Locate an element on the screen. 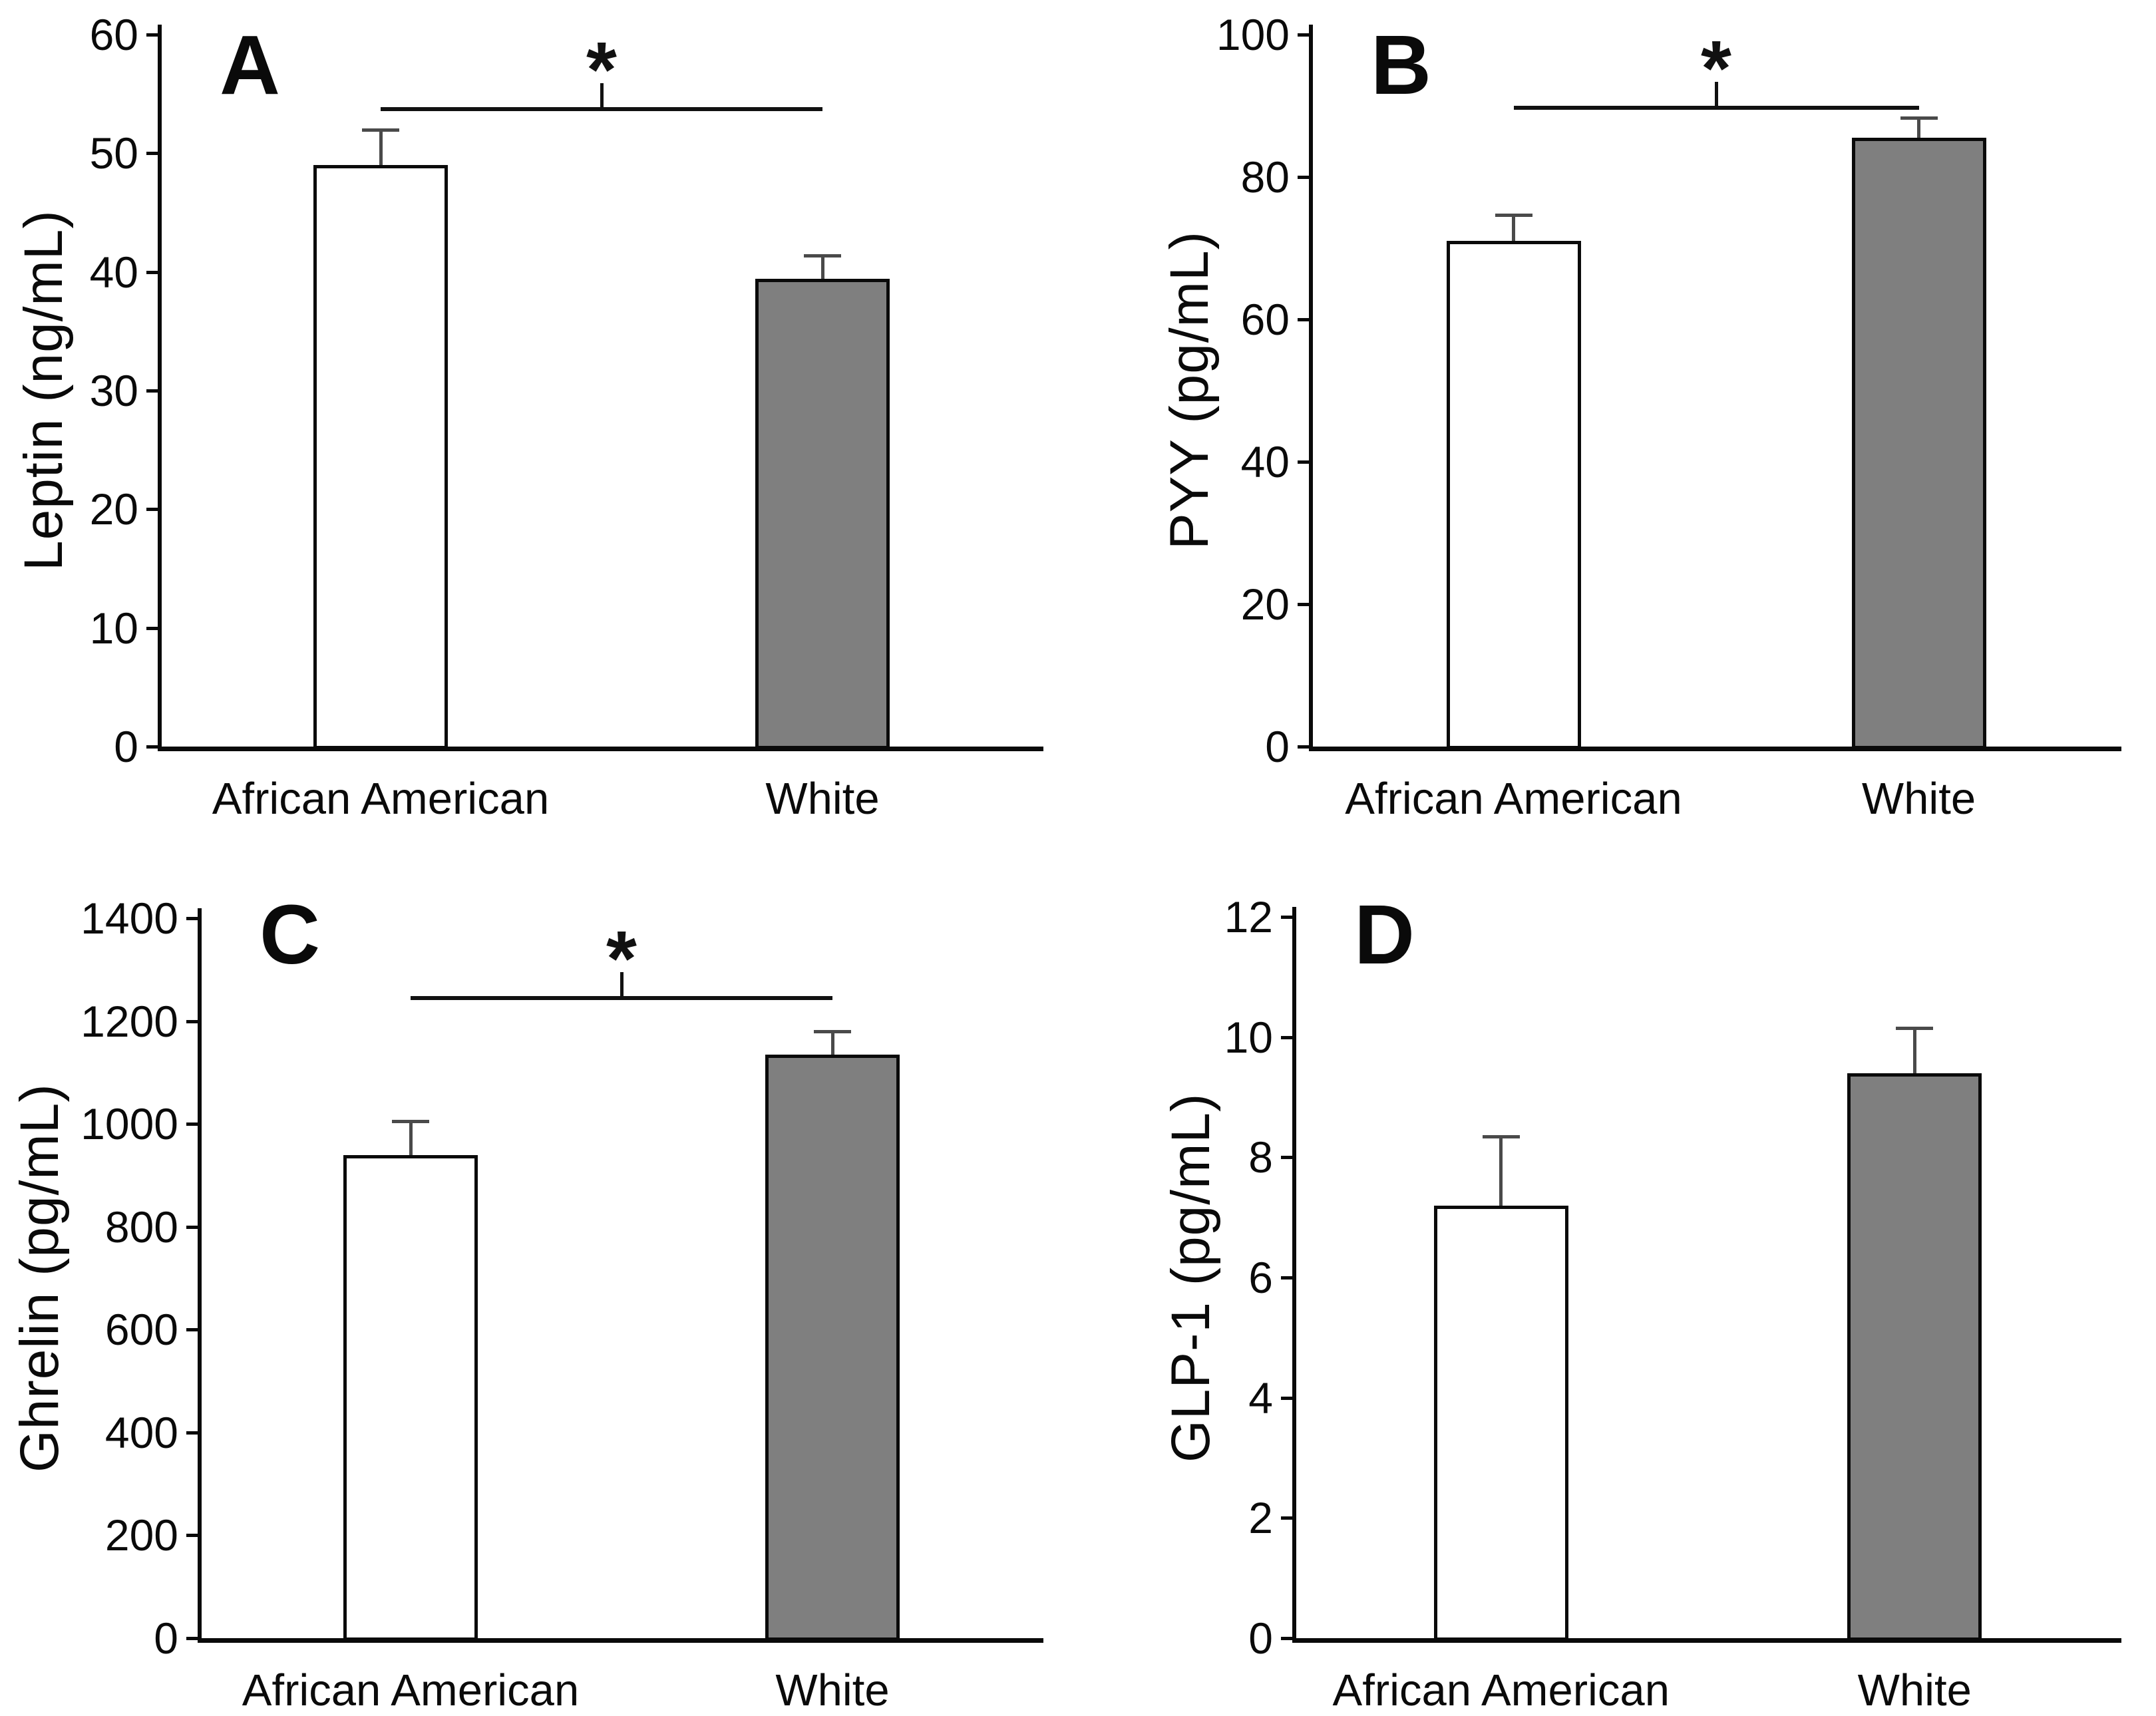  y-tick-label: 8 is located at coordinates (1260, 1157).